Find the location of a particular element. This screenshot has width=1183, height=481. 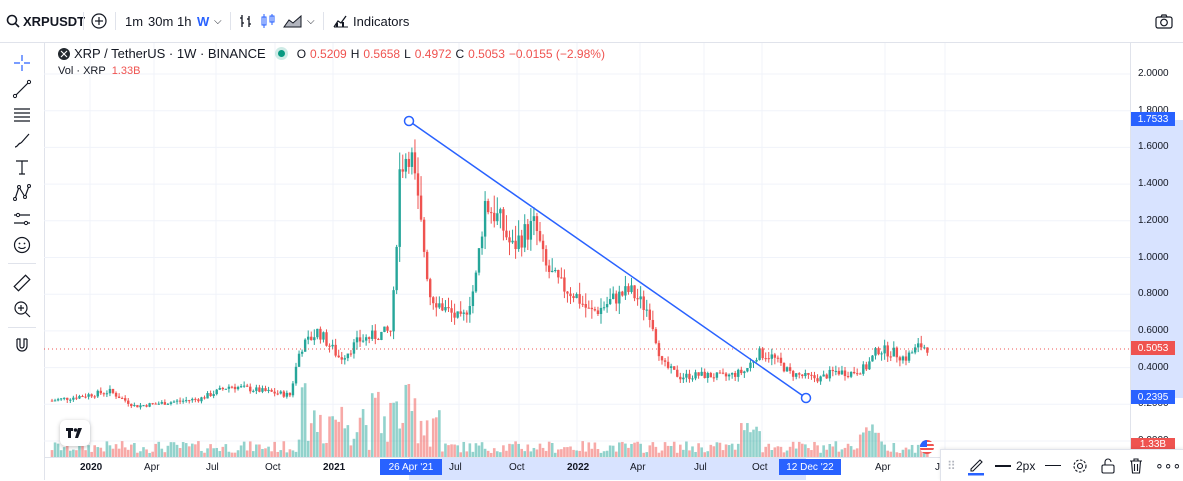

magnet-icon is located at coordinates (22, 345).